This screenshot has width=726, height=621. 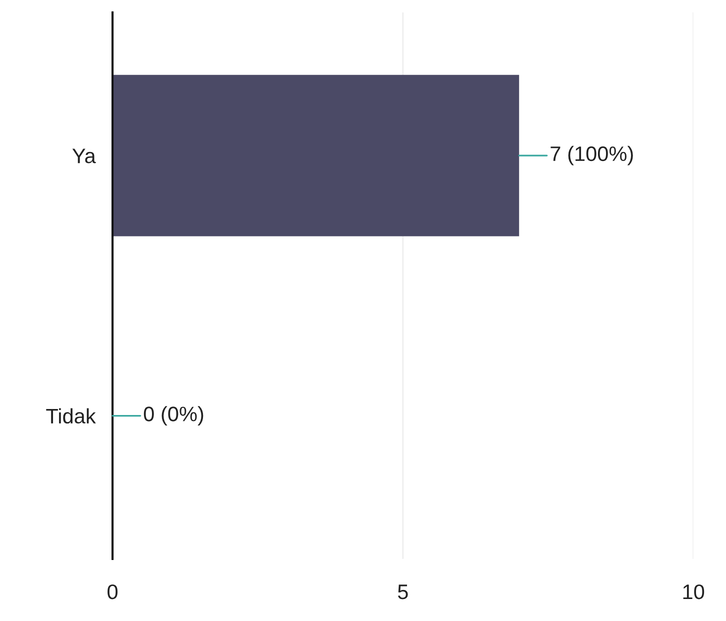 I want to click on x-tick-label: 0, so click(x=113, y=592).